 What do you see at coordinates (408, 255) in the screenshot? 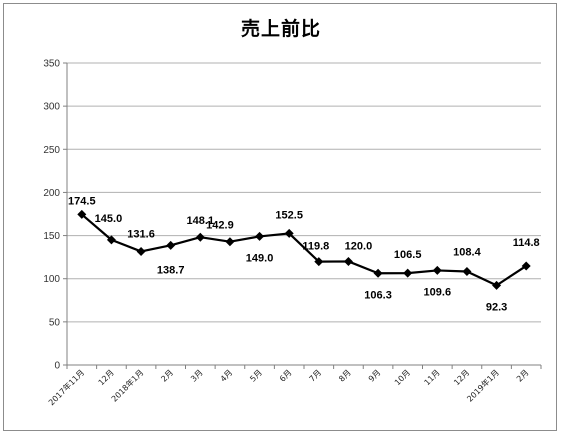
I see `data-label: 106.5` at bounding box center [408, 255].